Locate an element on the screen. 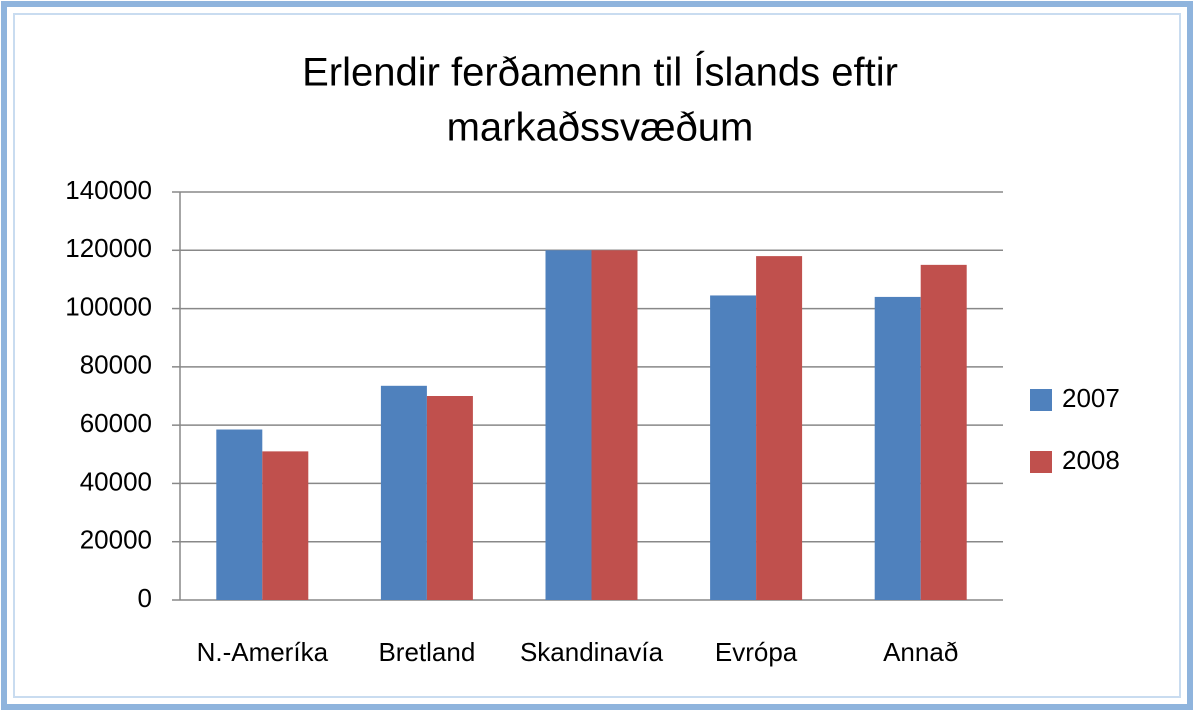 The width and height of the screenshot is (1194, 711). y-tick-label: 60000 is located at coordinates (116, 423).